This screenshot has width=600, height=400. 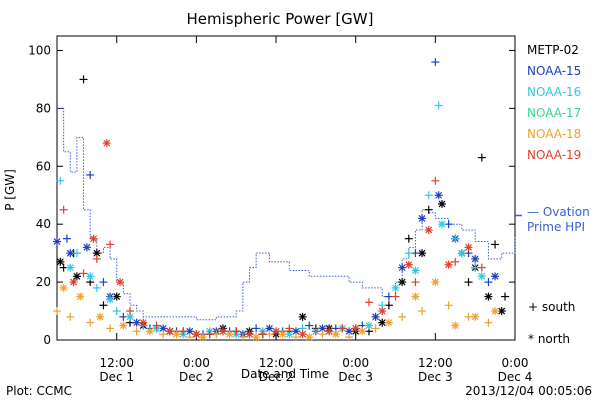 What do you see at coordinates (554, 71) in the screenshot?
I see `legend-satellite-label: NOAA-15` at bounding box center [554, 71].